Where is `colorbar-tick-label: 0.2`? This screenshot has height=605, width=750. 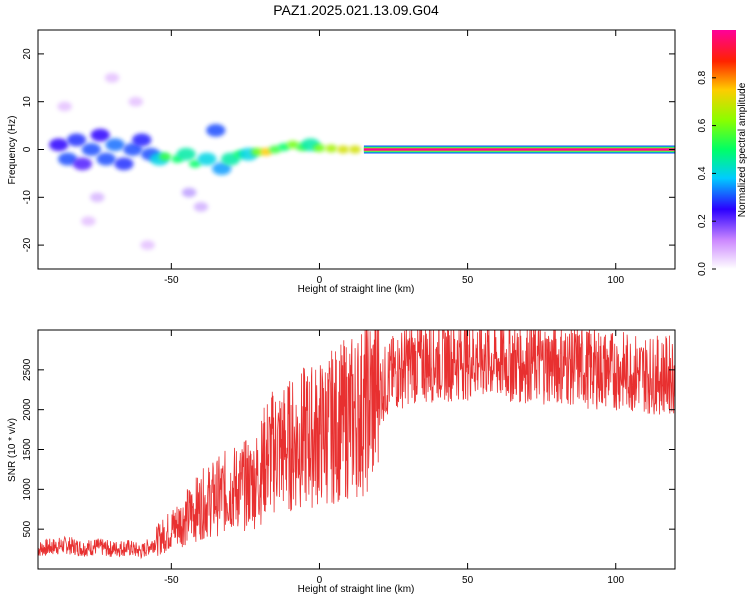
colorbar-tick-label: 0.2 is located at coordinates (702, 221).